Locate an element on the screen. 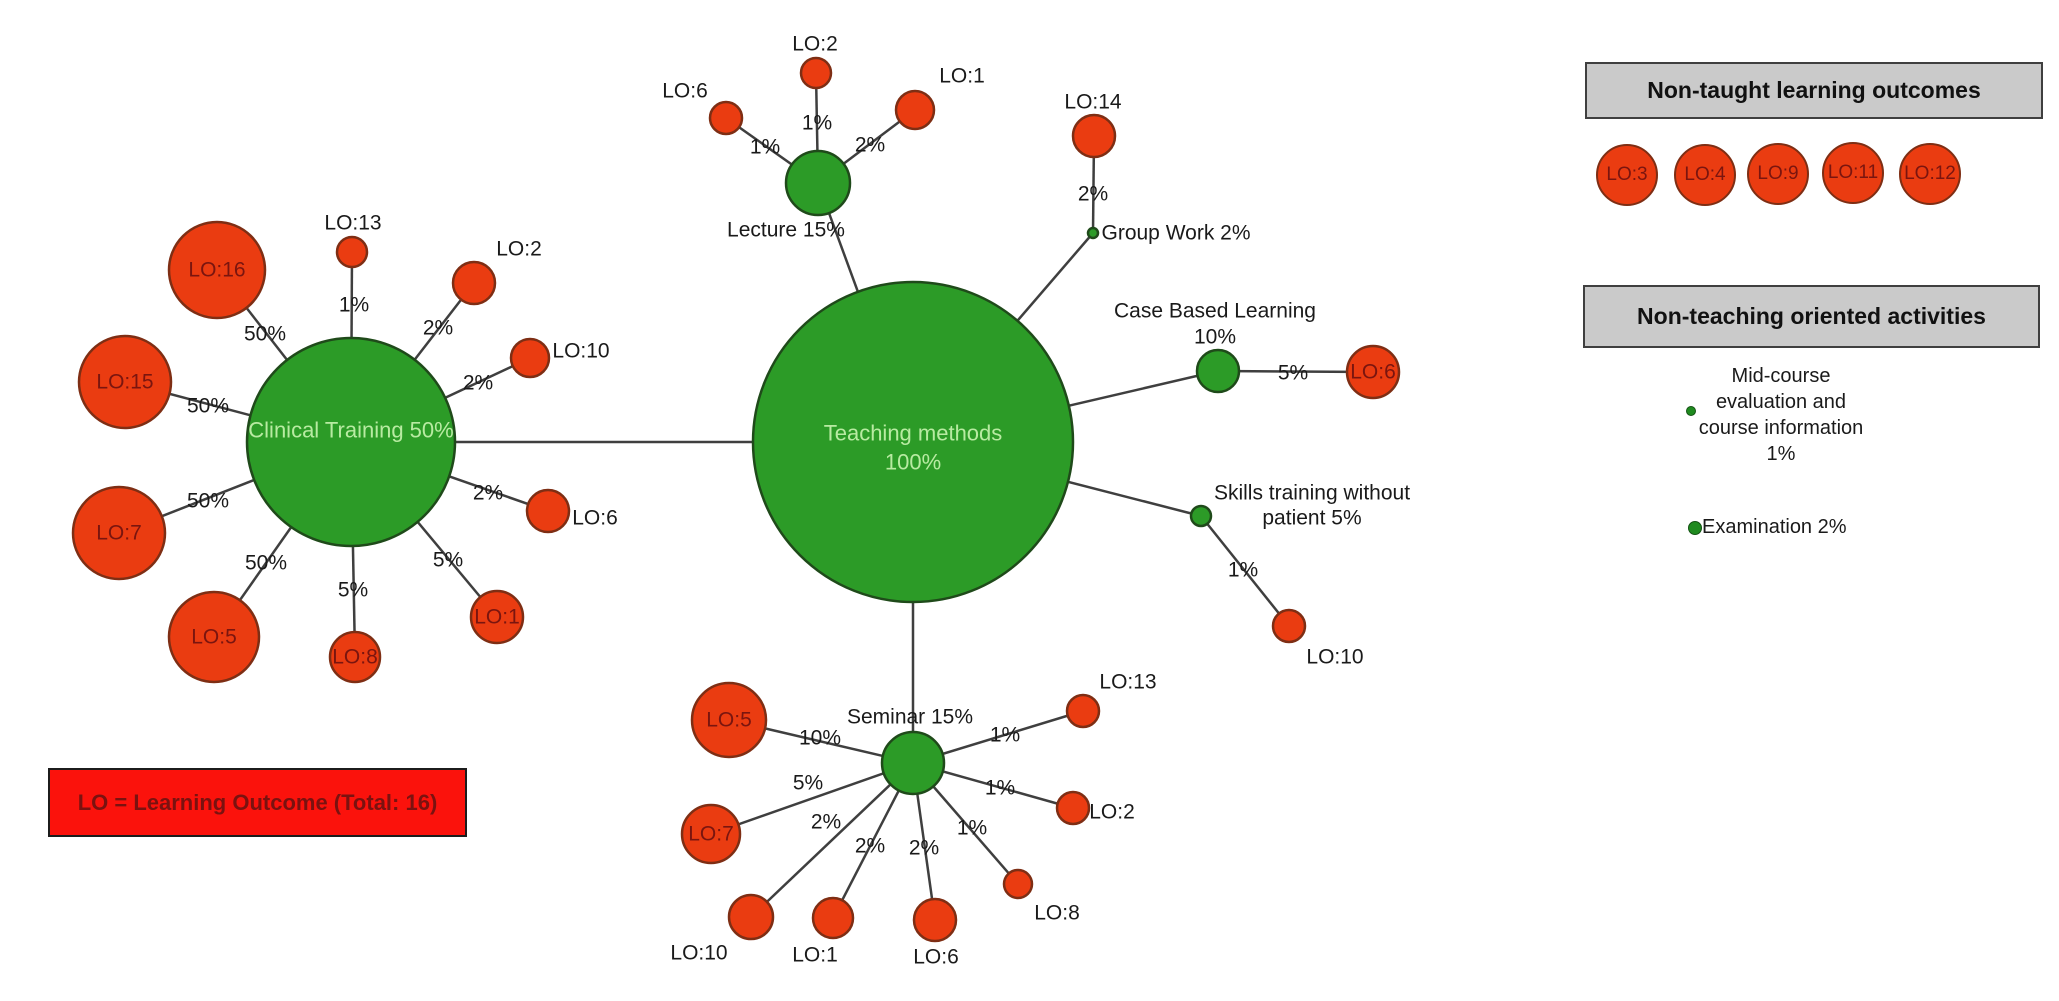 This screenshot has width=2059, height=1001. node-lo1-clinical is located at coordinates (497, 617).